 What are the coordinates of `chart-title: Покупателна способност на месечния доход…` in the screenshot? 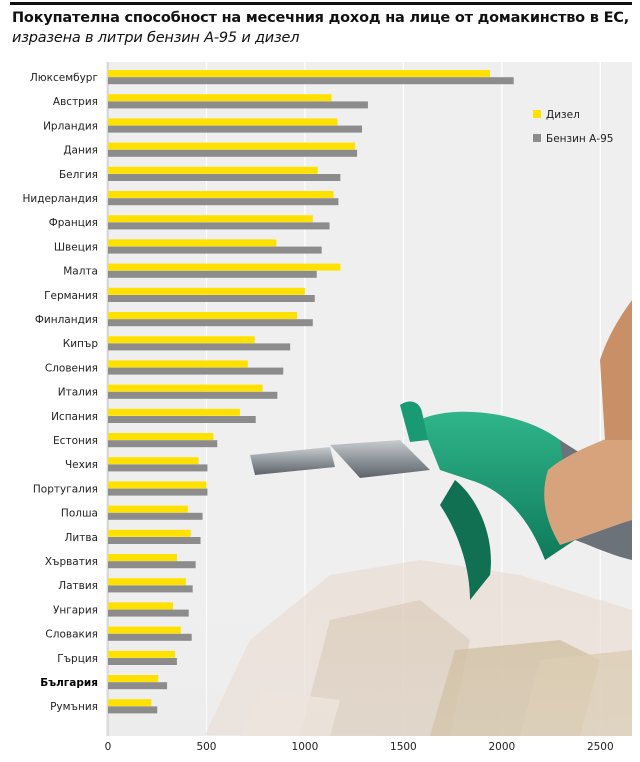 It's located at (321, 18).